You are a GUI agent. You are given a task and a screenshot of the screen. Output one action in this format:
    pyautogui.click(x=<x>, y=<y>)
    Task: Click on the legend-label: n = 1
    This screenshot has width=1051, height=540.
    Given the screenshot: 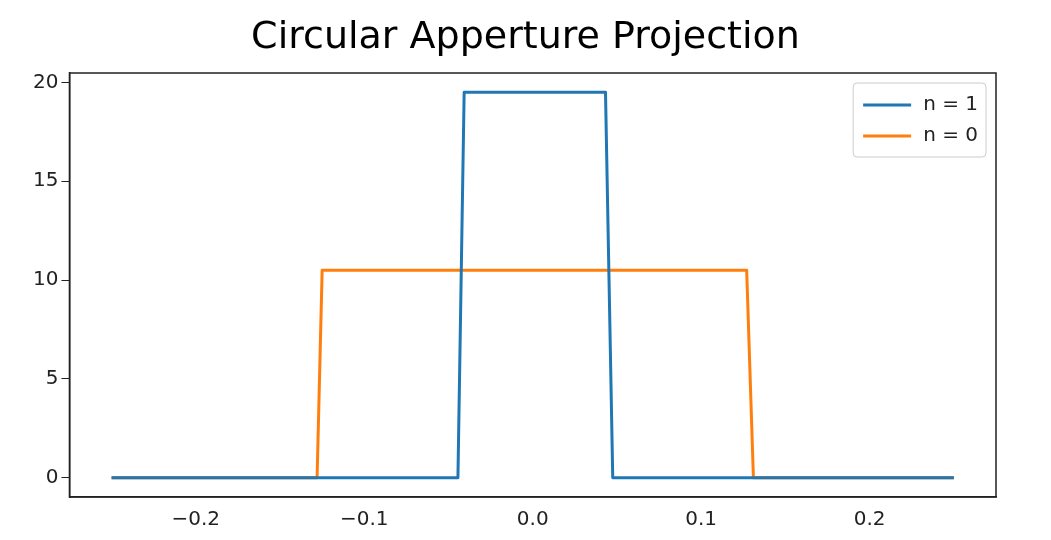 What is the action you would take?
    pyautogui.click(x=950, y=103)
    